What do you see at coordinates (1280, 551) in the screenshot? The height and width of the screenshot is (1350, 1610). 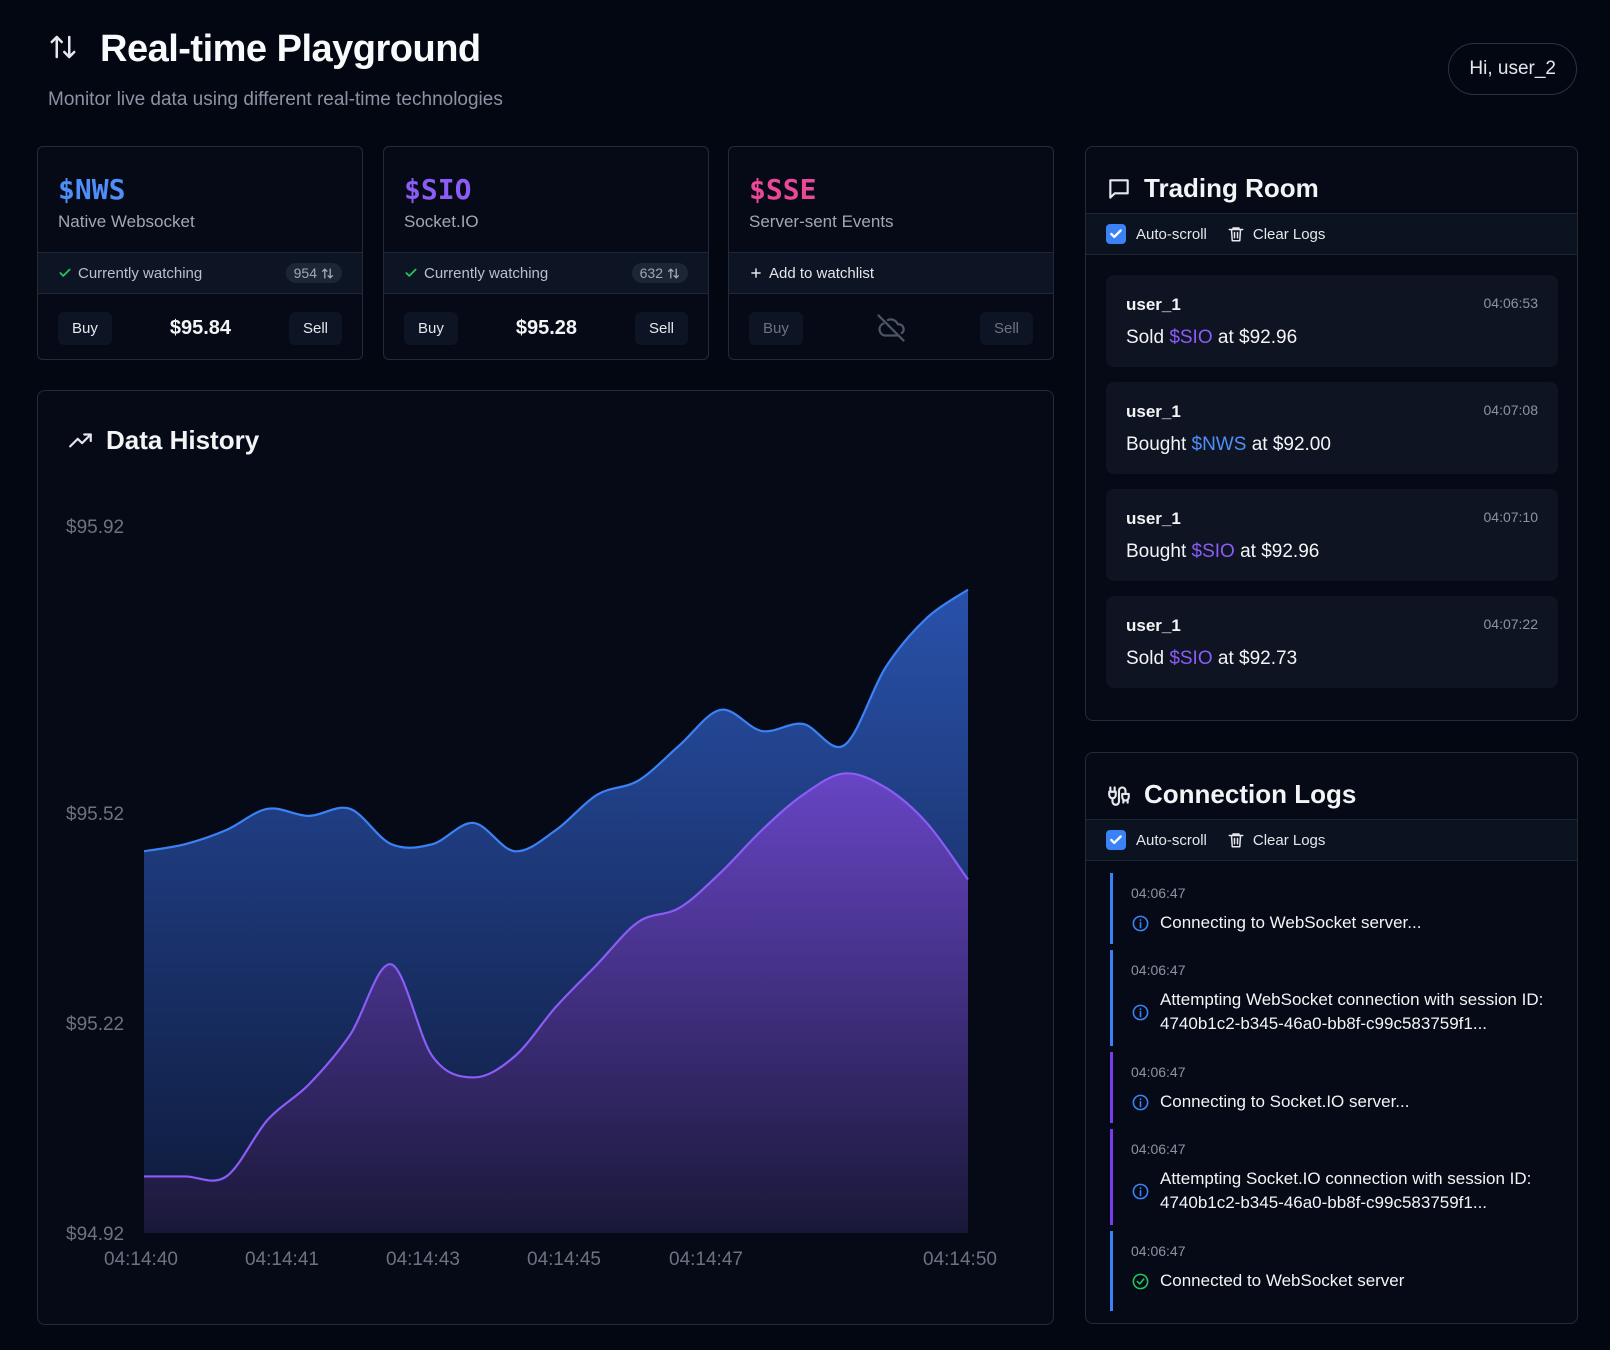 I see `message-price: at $92.96` at bounding box center [1280, 551].